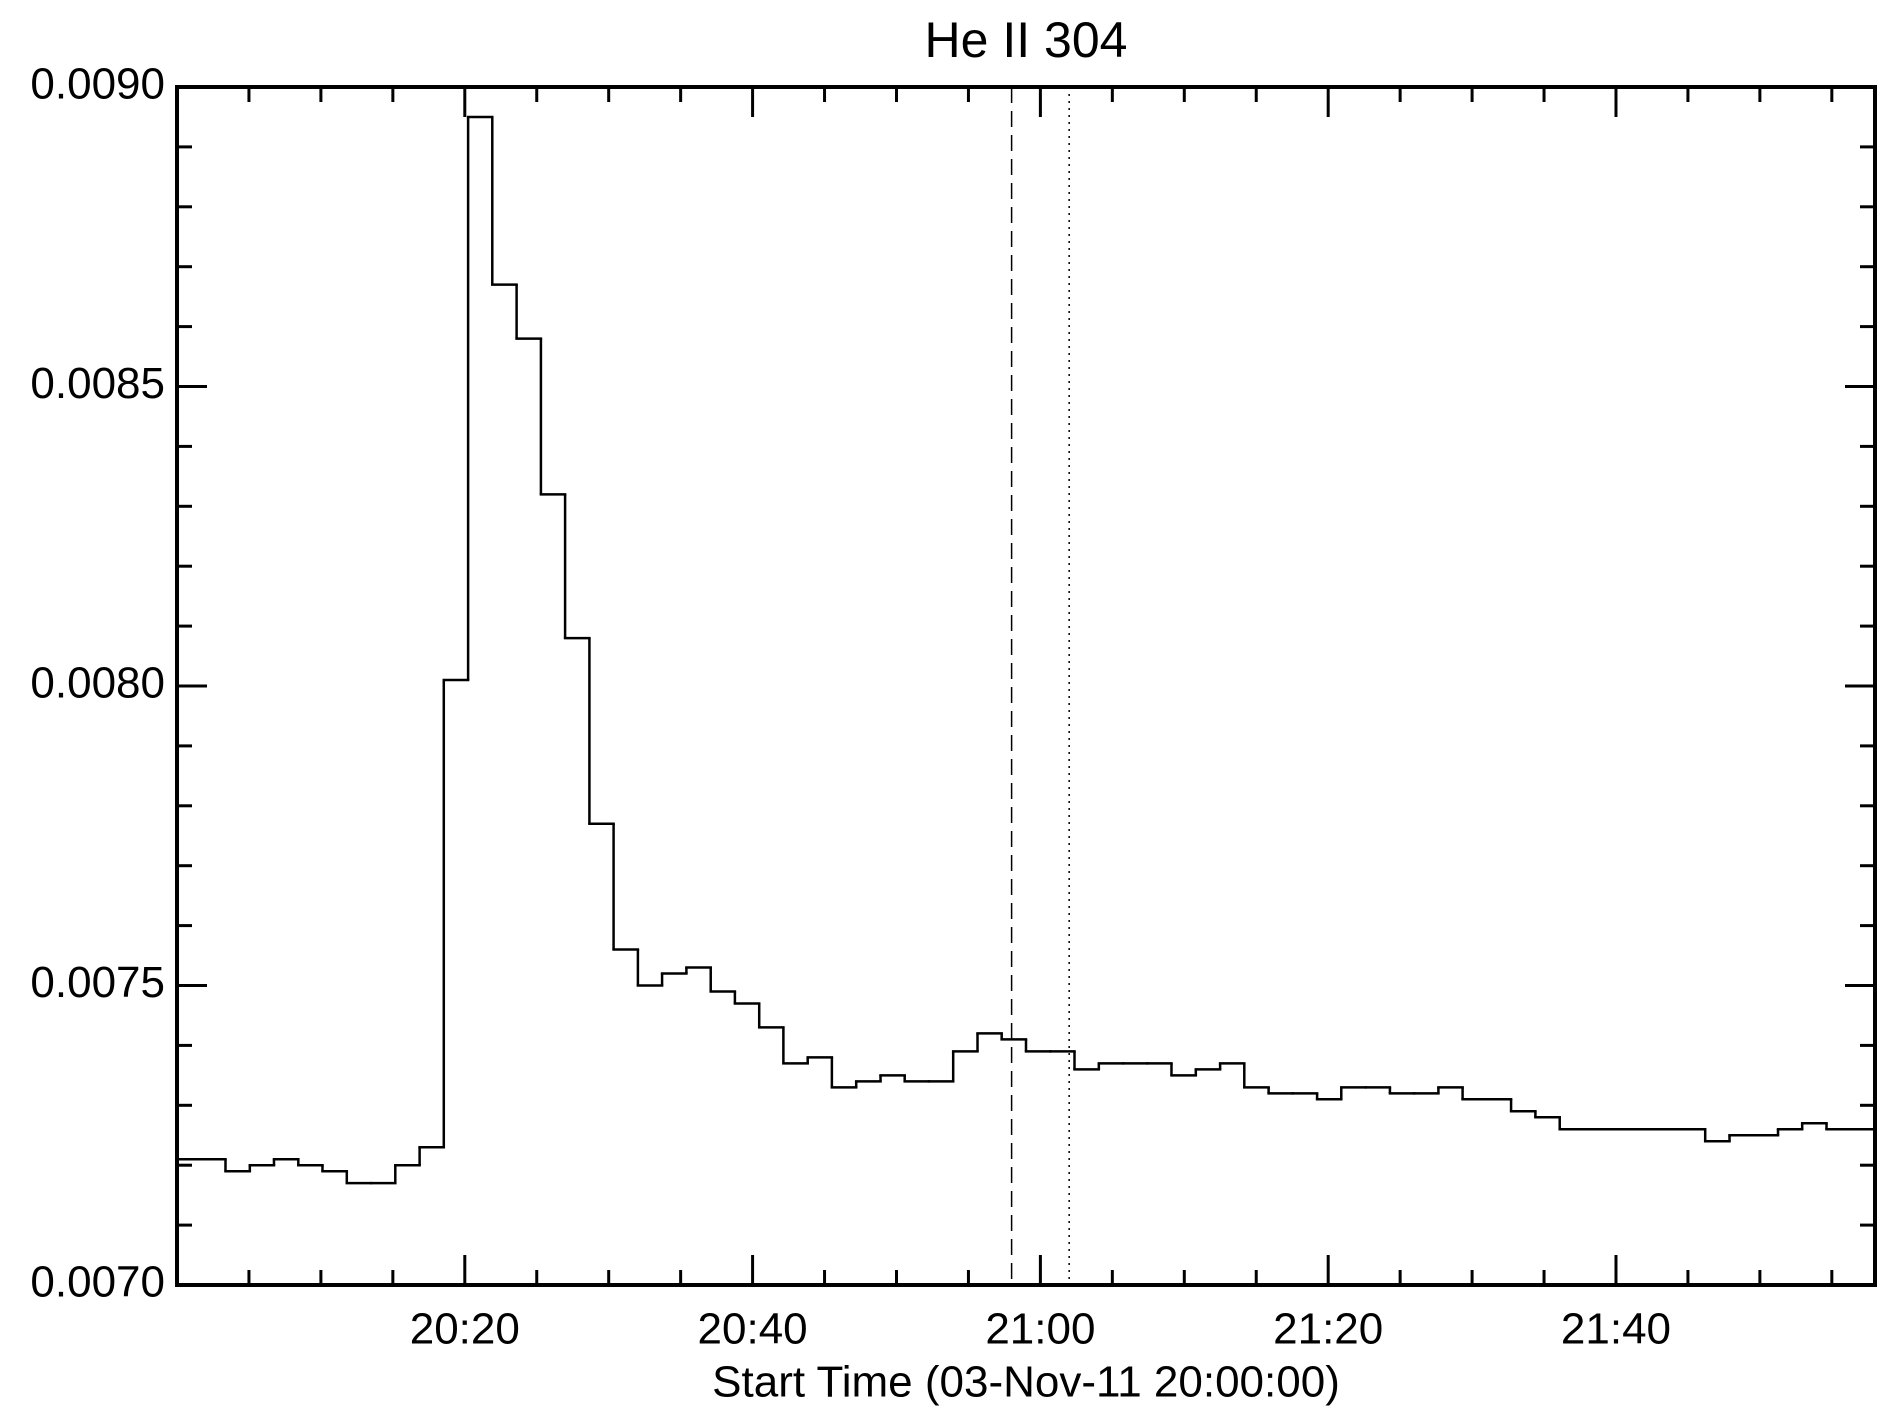 The image size is (1898, 1426). Describe the element at coordinates (1616, 1329) in the screenshot. I see `x-tick-label: 21:40` at that location.